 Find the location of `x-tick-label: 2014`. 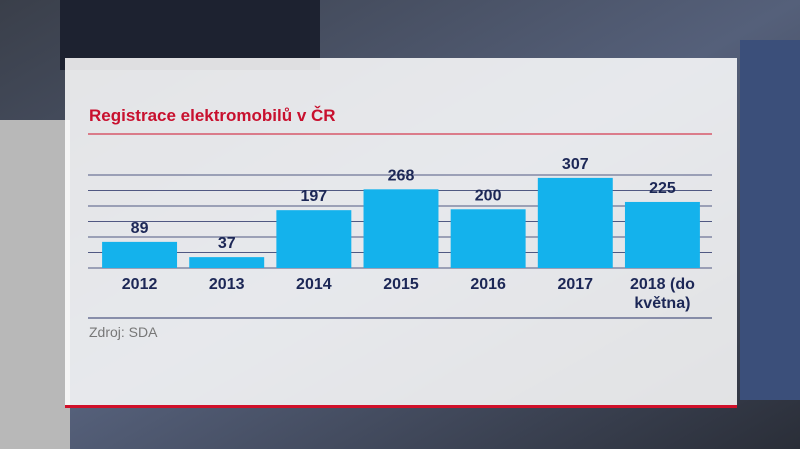

x-tick-label: 2014 is located at coordinates (314, 284).